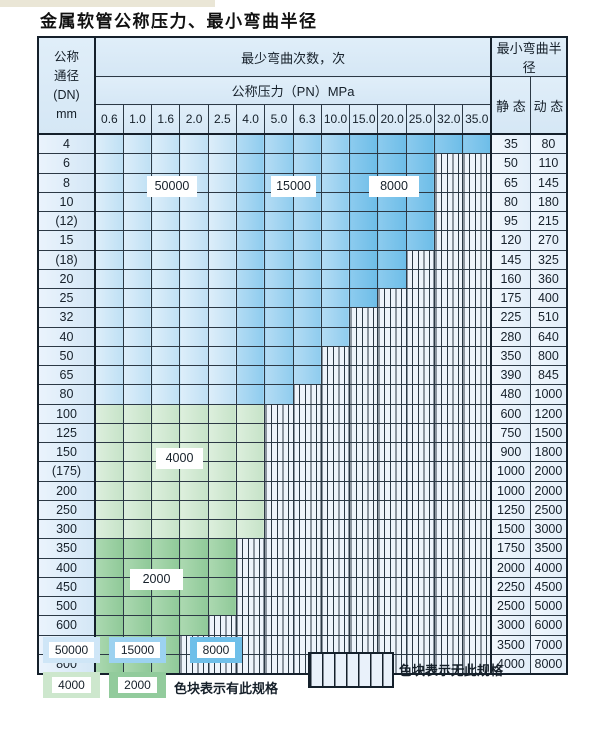 The height and width of the screenshot is (743, 600). I want to click on dn-value: 10, so click(66, 202).